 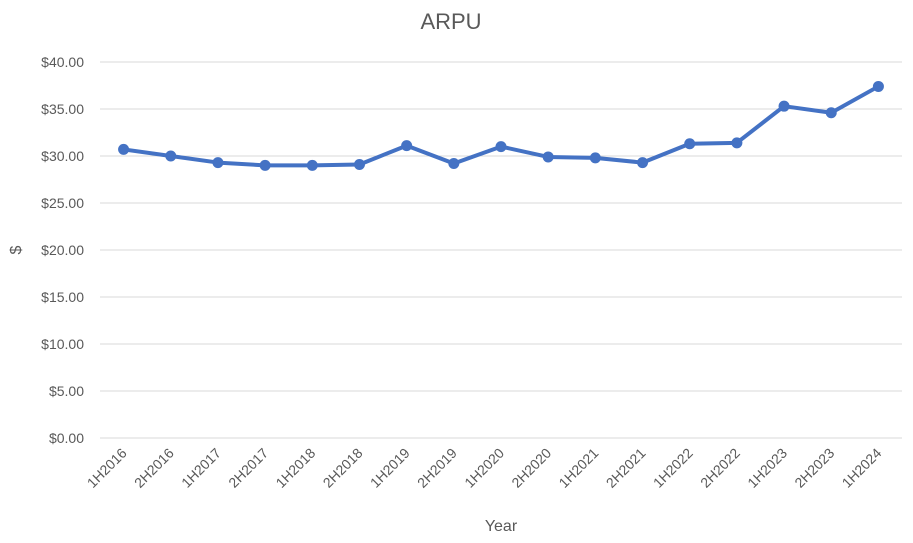 I want to click on y-tick-label: $25.00, so click(x=62, y=203).